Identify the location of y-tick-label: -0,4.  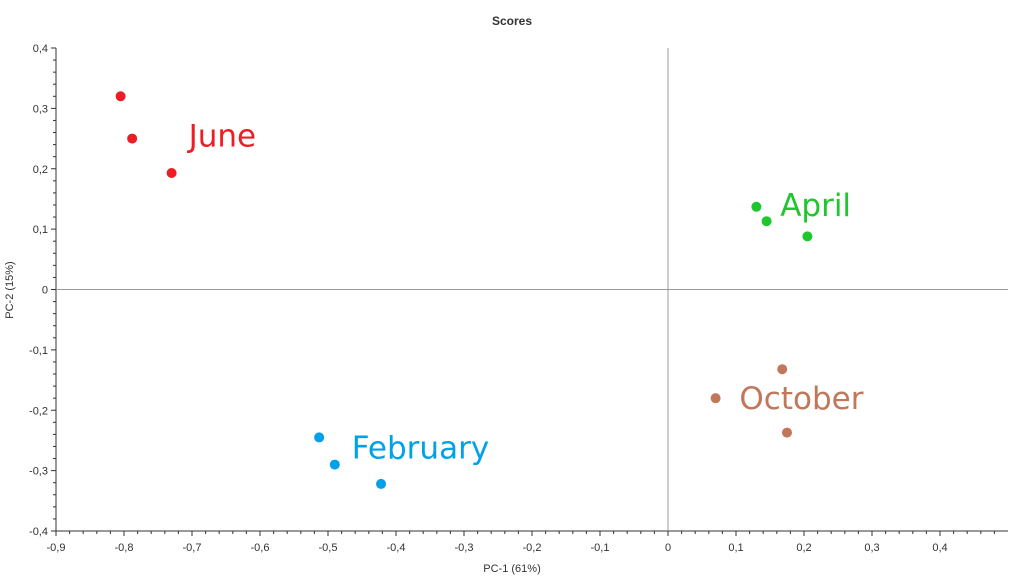
(38, 532).